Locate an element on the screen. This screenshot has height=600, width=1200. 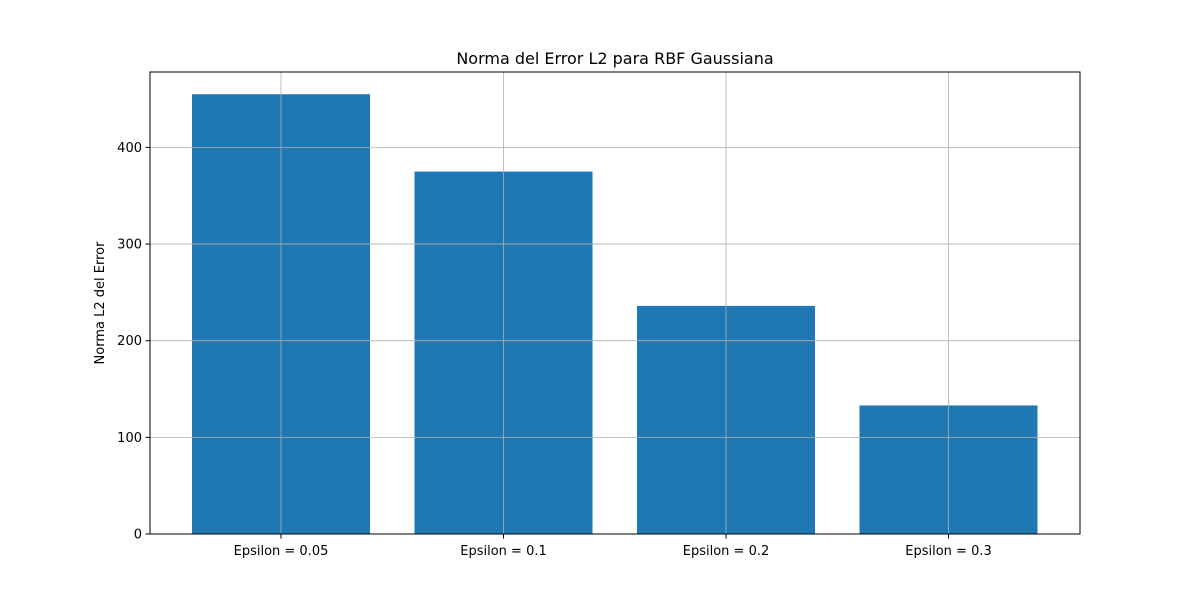
y-axis-ticks: 0 100 200 300 400 is located at coordinates (133, 342).